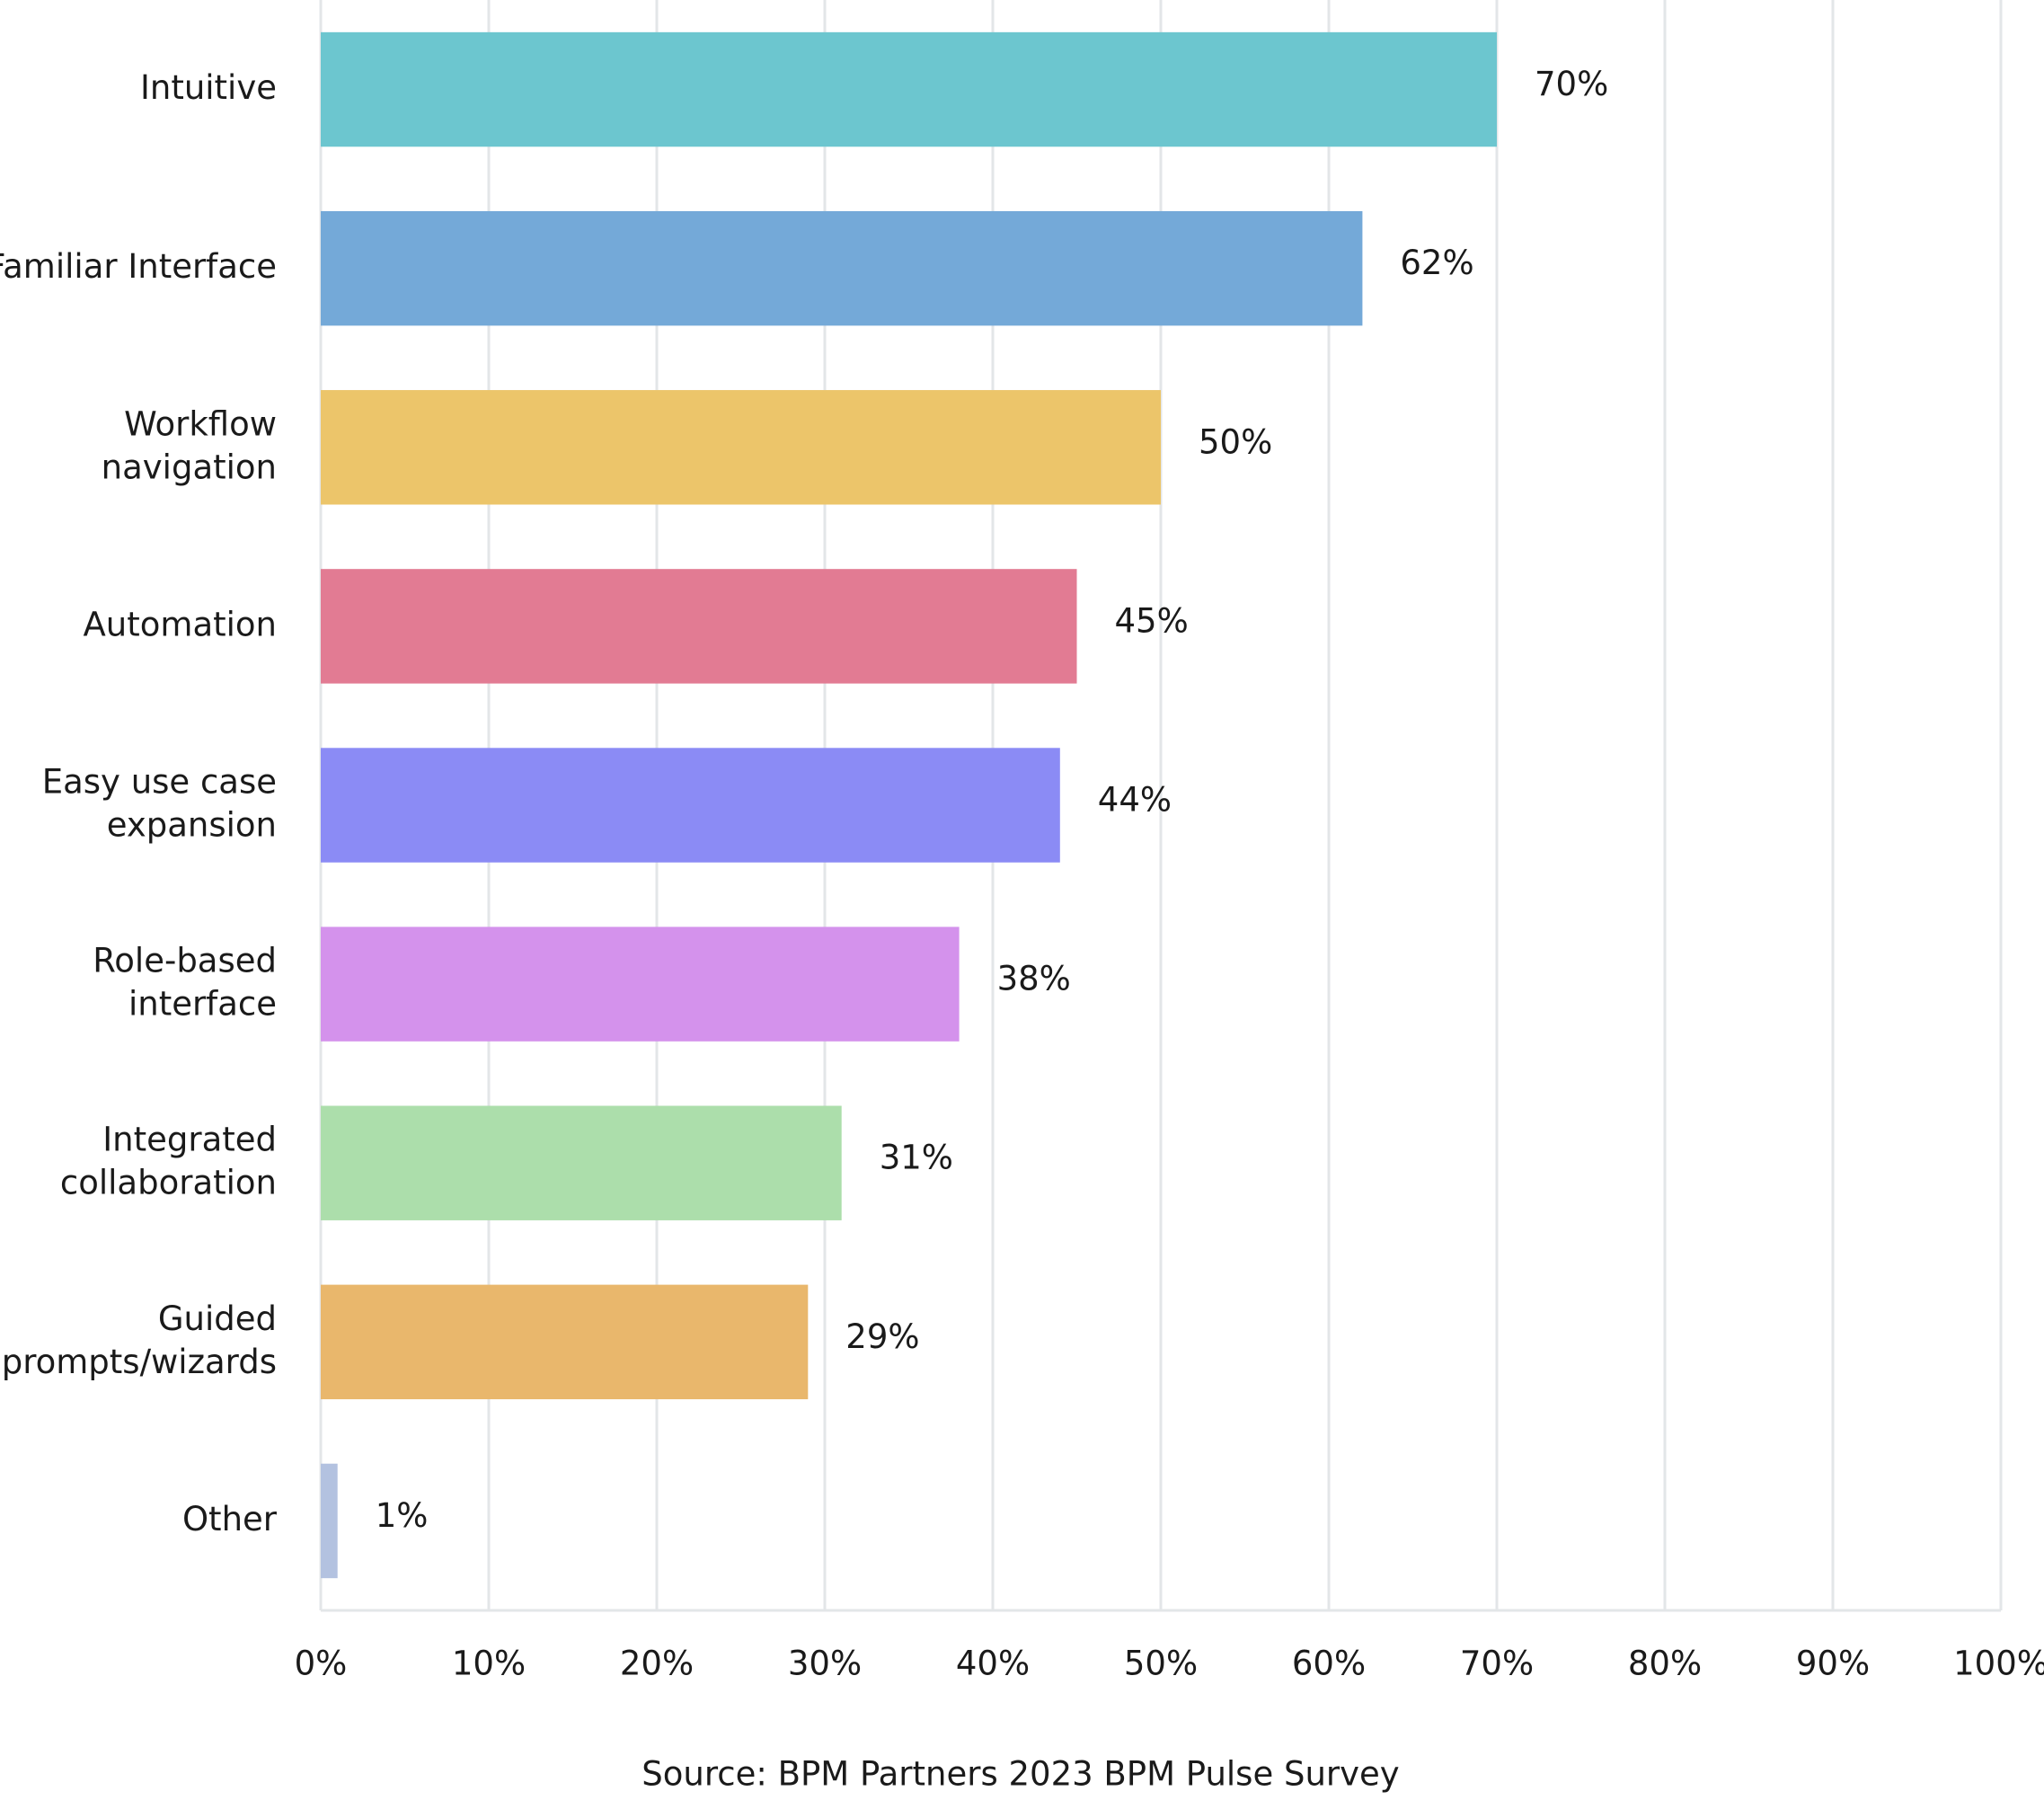 Image resolution: width=2044 pixels, height=1800 pixels. I want to click on x-tick-label: 80%, so click(1665, 1664).